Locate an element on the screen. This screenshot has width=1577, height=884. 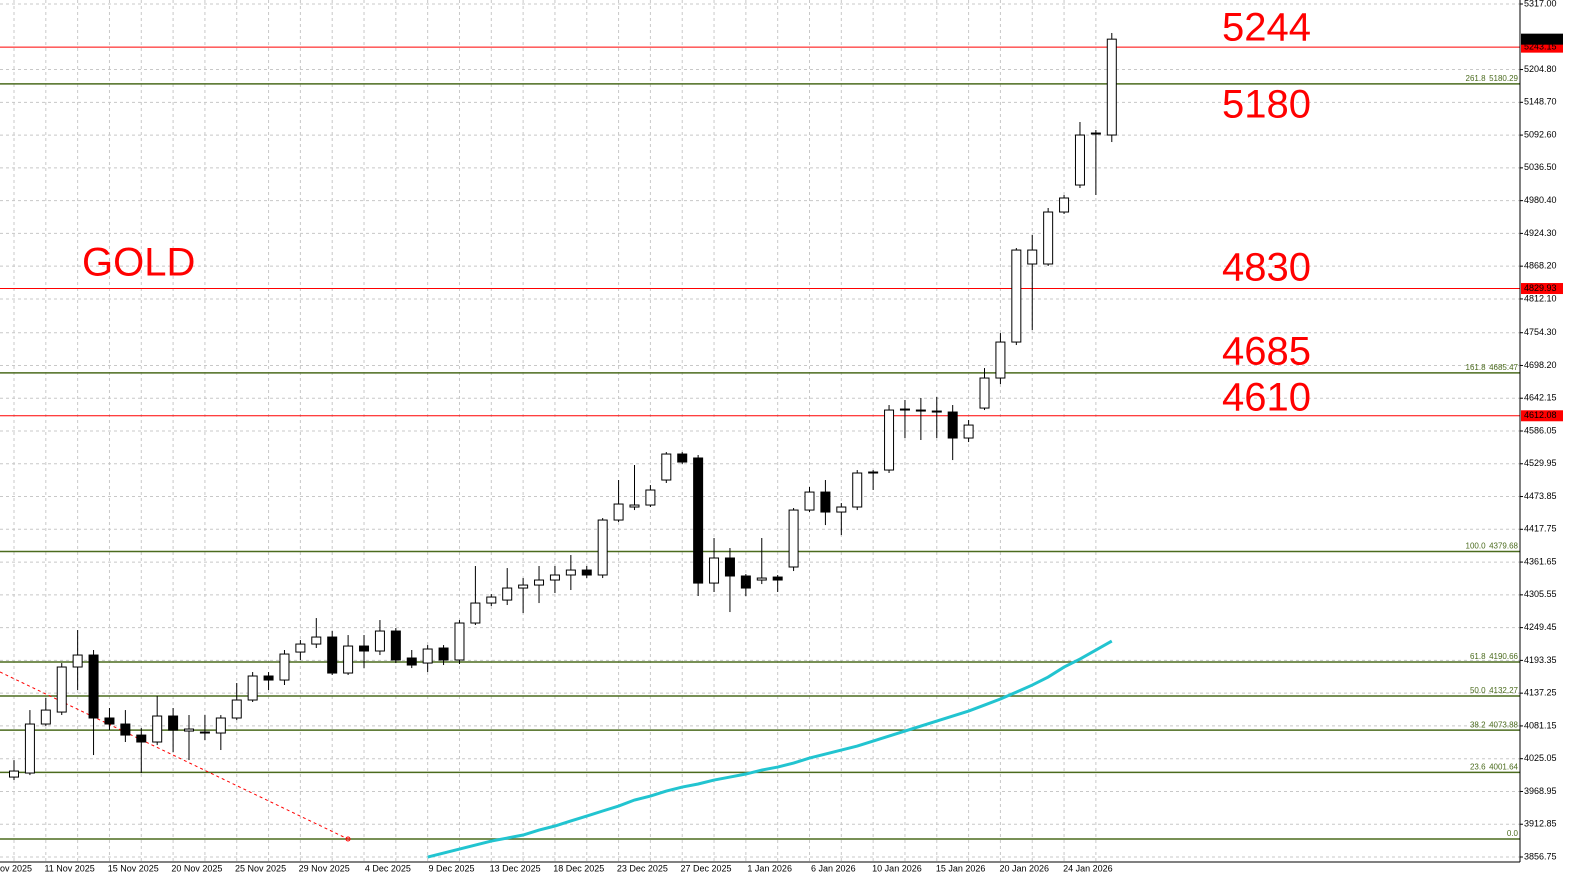
annotation: 5244 is located at coordinates (1266, 28).